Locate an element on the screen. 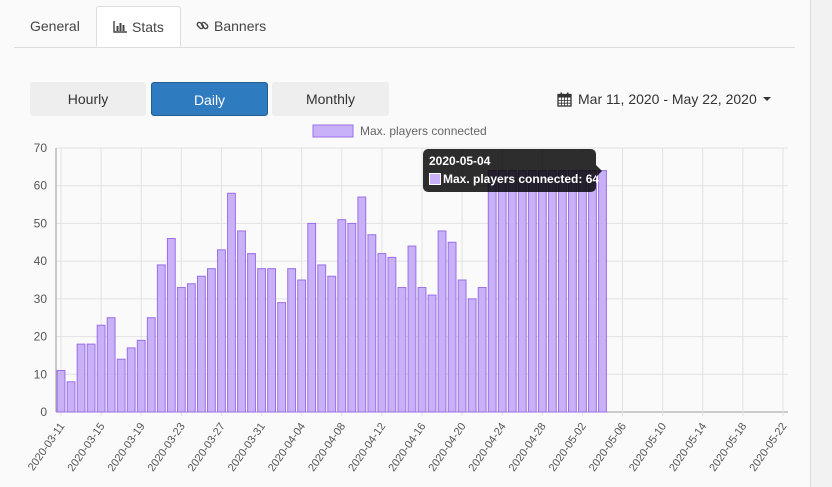 The image size is (832, 487). y-tick-label: 30 is located at coordinates (41, 299).